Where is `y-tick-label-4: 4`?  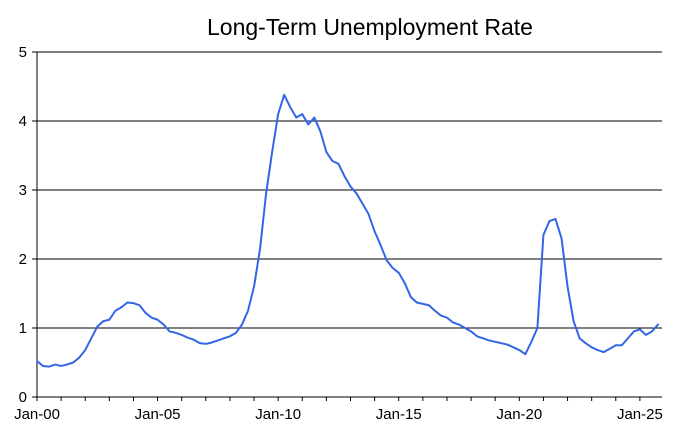 y-tick-label-4: 4 is located at coordinates (23, 121).